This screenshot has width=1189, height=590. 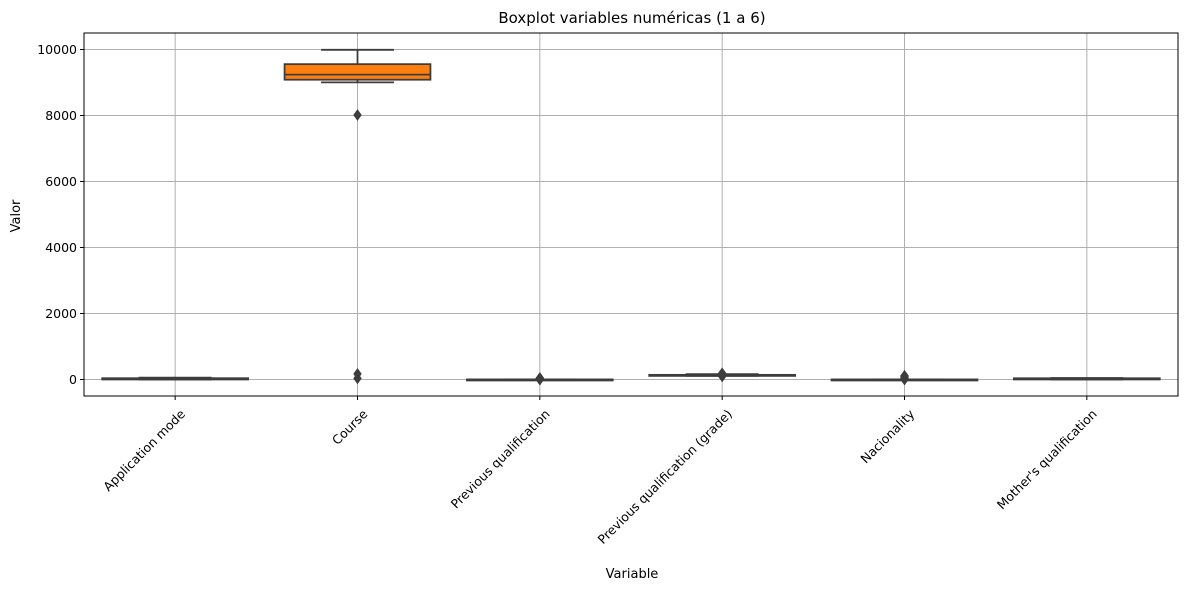 What do you see at coordinates (73, 379) in the screenshot?
I see `y-tick-label: 0` at bounding box center [73, 379].